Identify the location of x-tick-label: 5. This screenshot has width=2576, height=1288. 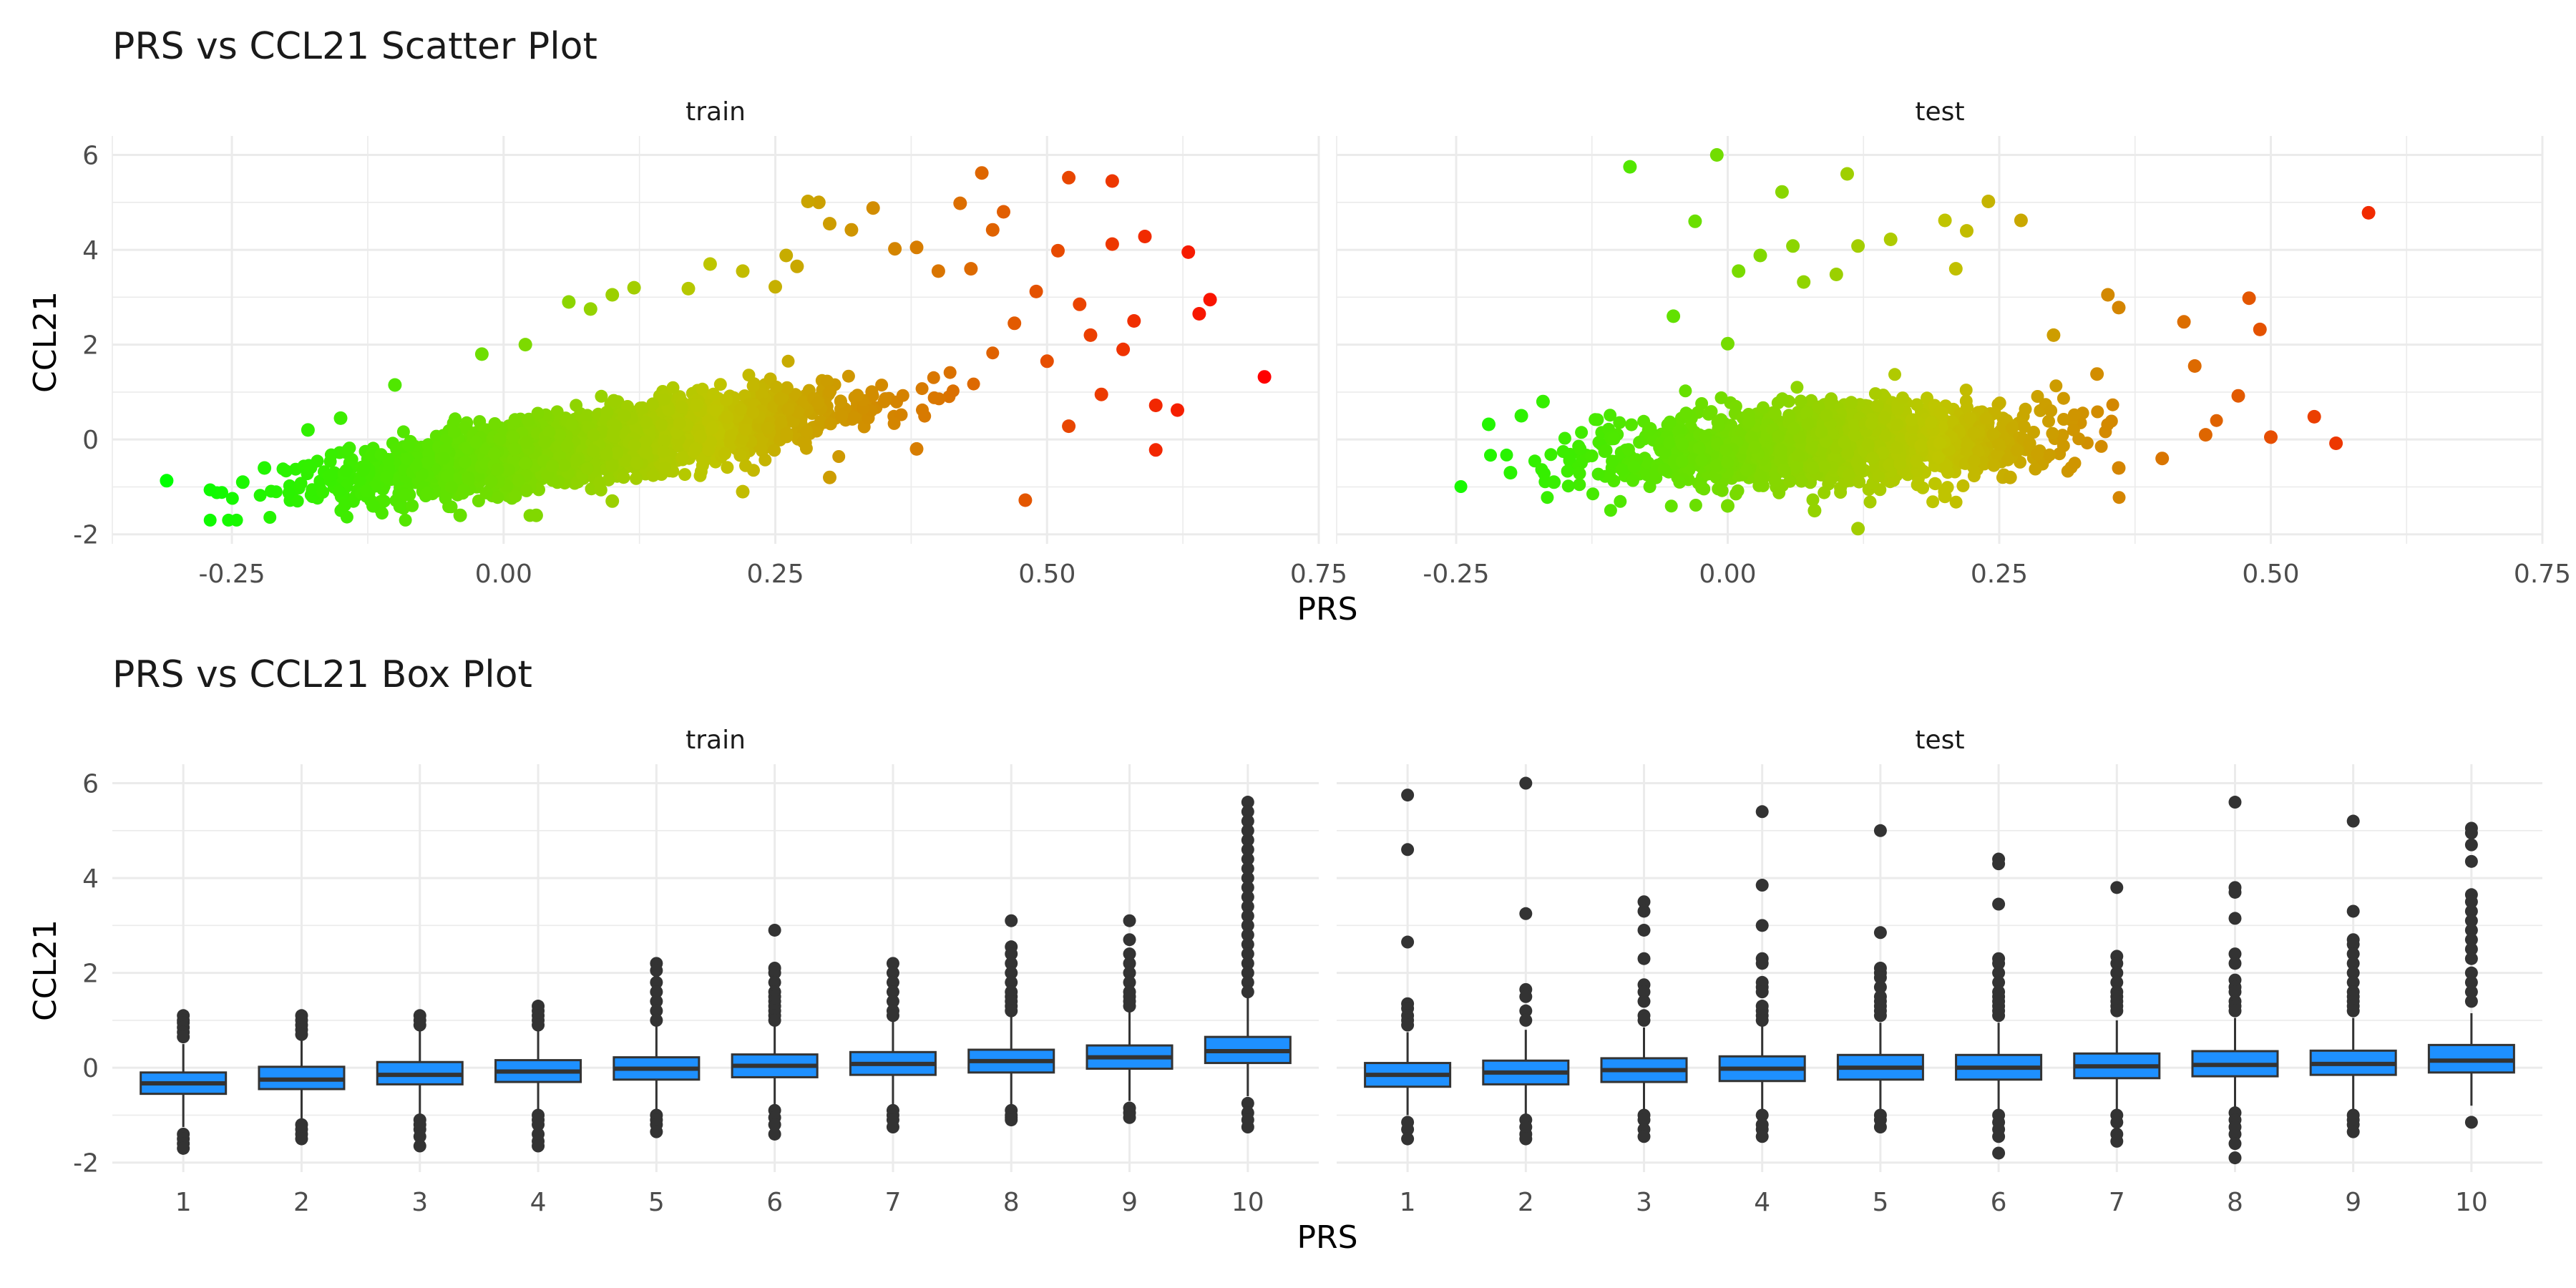
(656, 1202).